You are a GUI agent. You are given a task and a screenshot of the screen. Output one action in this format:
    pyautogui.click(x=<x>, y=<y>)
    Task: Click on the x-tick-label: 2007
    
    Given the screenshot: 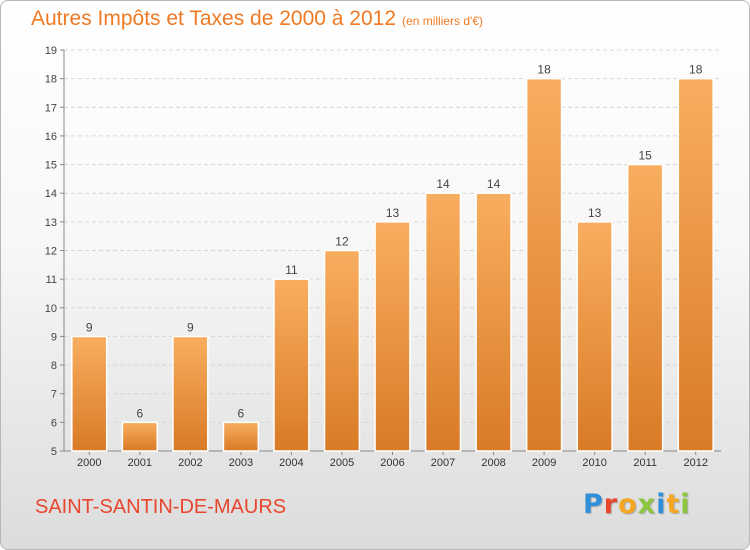 What is the action you would take?
    pyautogui.click(x=443, y=463)
    